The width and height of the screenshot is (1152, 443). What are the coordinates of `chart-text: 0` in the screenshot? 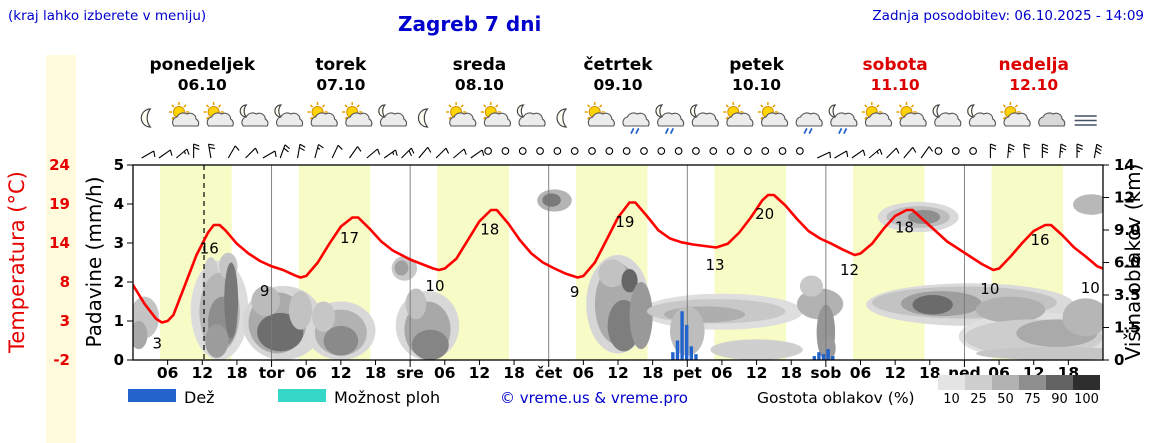 It's located at (119, 360).